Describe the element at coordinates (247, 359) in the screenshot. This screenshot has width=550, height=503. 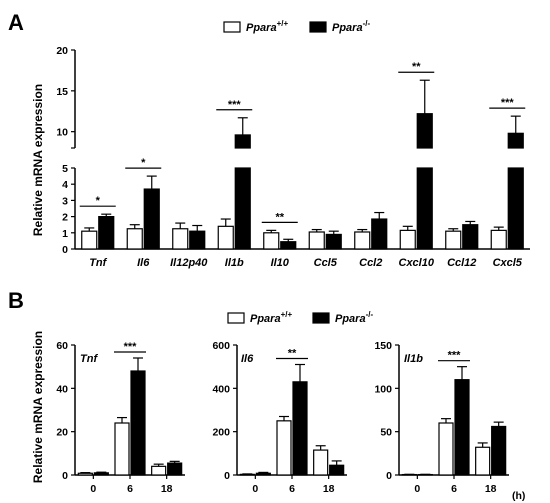
I see `panel-b2-title: Il6` at that location.